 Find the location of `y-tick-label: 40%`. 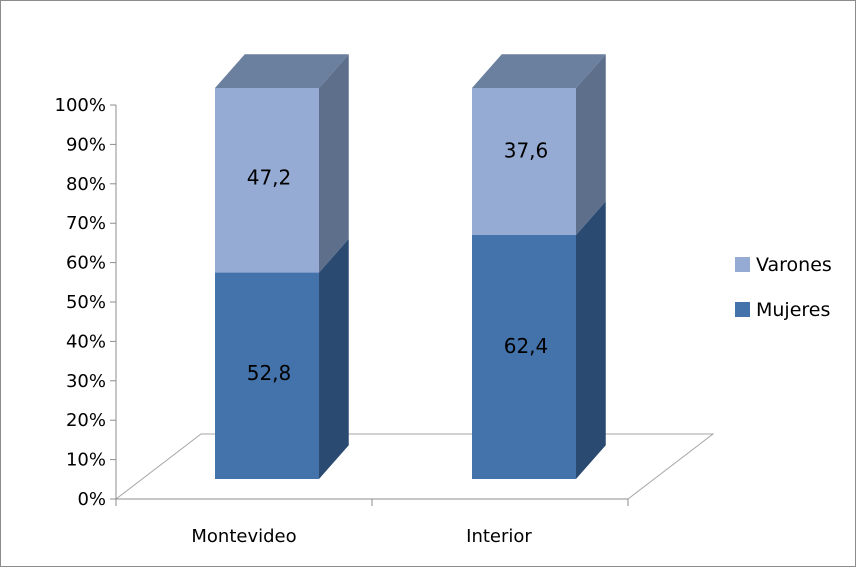

y-tick-label: 40% is located at coordinates (86, 341).